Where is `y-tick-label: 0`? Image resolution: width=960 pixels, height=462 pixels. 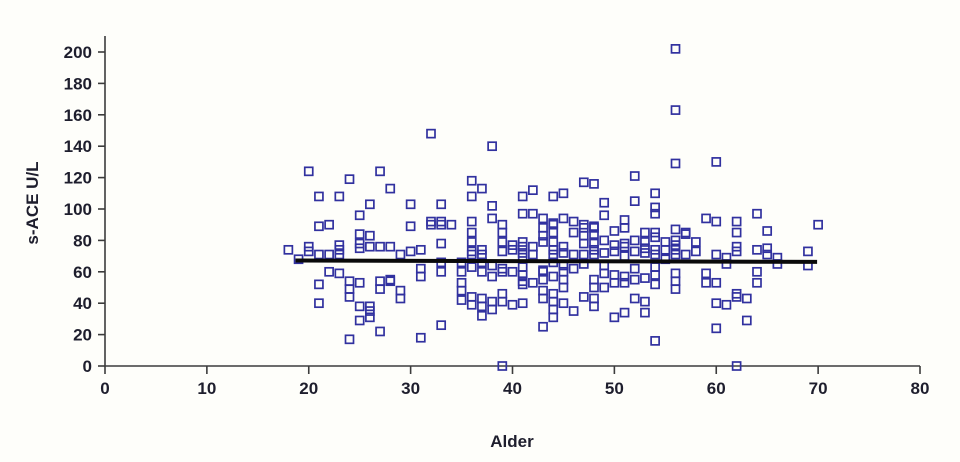
y-tick-label: 0 is located at coordinates (87, 366).